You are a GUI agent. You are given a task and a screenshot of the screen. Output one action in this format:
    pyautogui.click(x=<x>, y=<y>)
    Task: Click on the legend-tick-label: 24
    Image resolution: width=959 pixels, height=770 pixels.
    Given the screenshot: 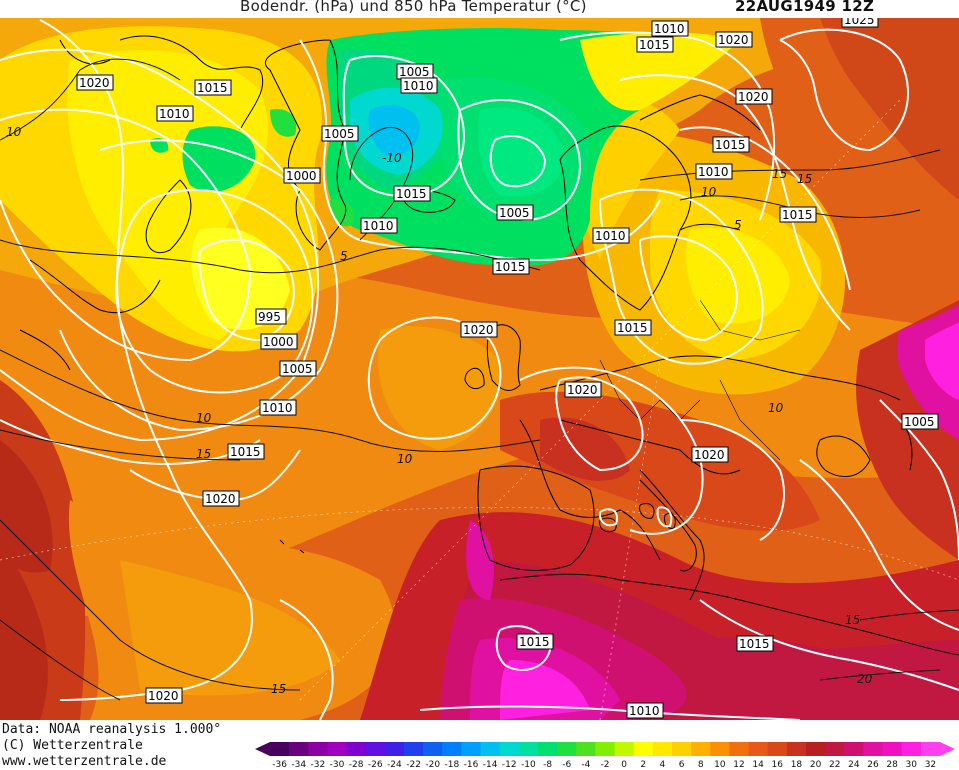 What is the action you would take?
    pyautogui.click(x=854, y=765)
    